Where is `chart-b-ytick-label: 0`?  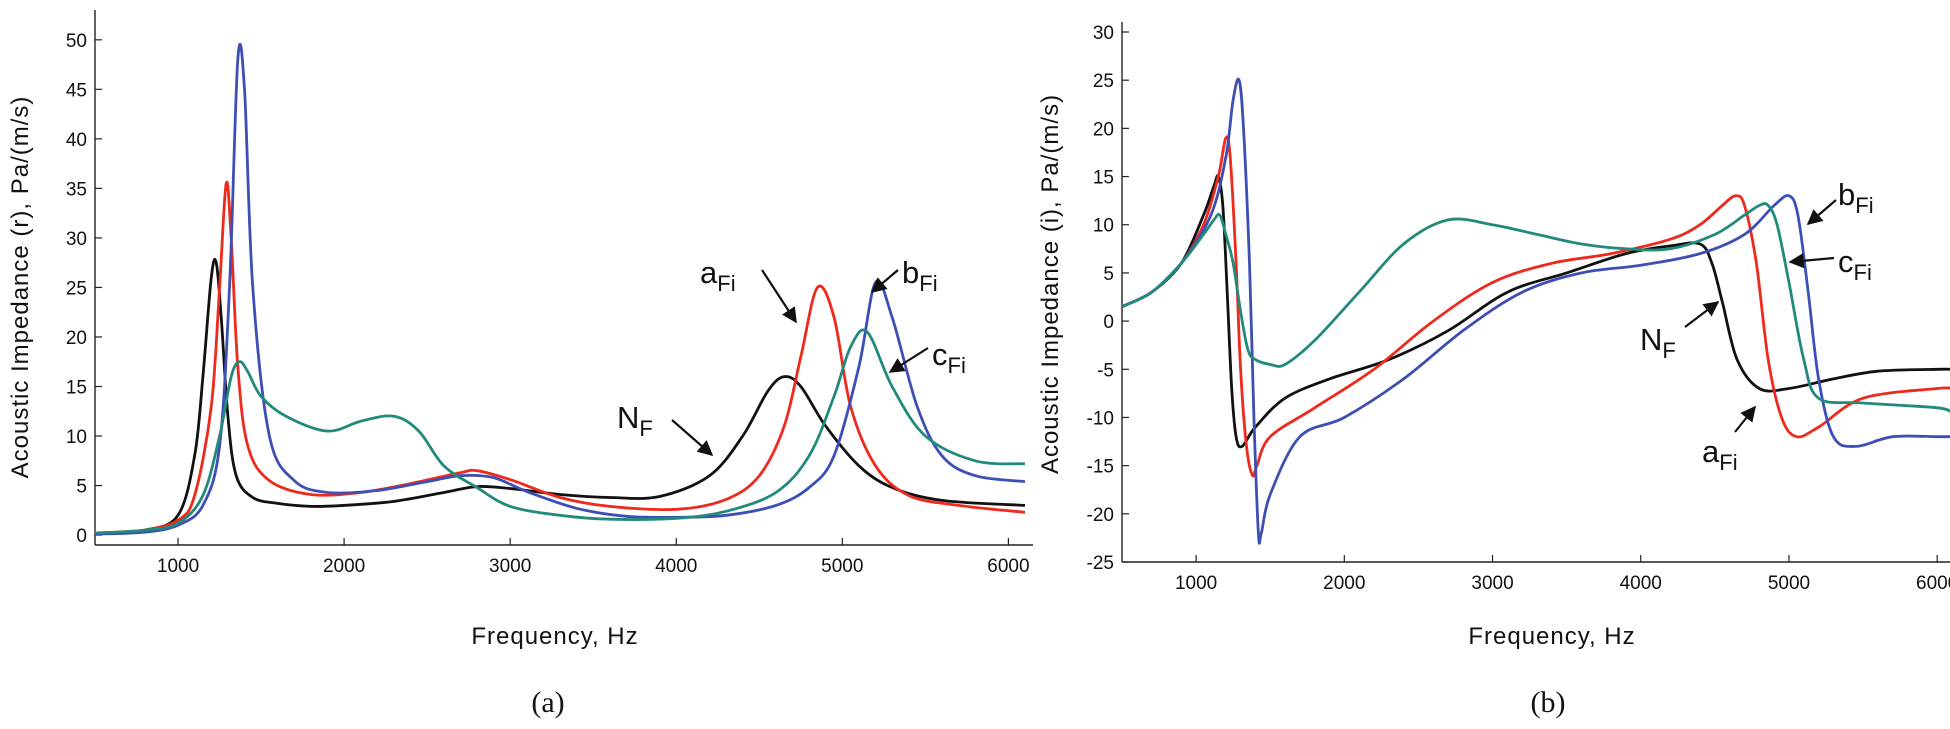 chart-b-ytick-label: 0 is located at coordinates (1108, 322).